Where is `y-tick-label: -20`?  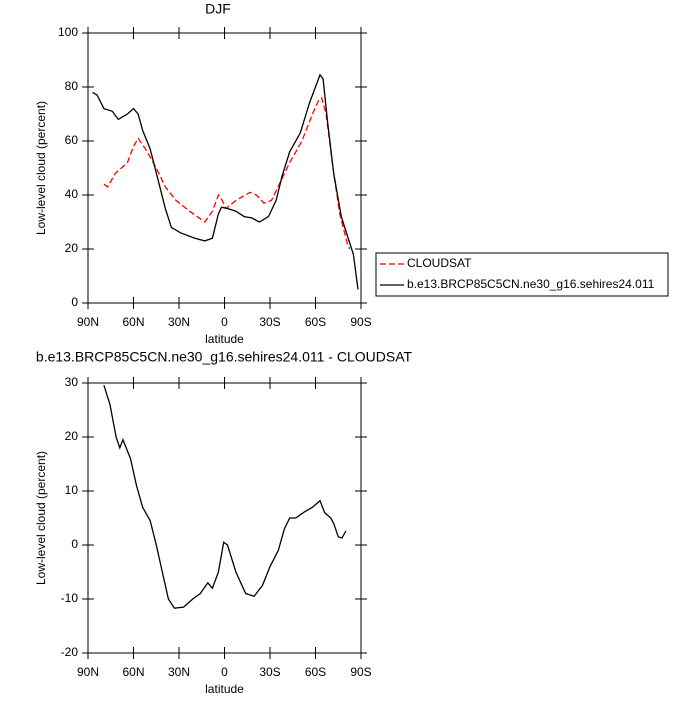 y-tick-label: -20 is located at coordinates (70, 652).